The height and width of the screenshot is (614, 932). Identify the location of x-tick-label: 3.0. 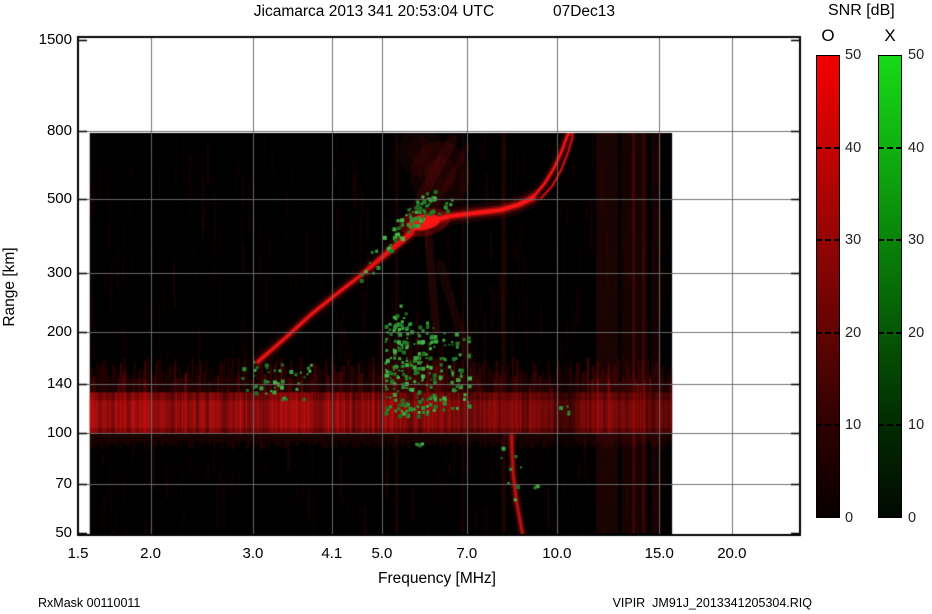
(253, 553).